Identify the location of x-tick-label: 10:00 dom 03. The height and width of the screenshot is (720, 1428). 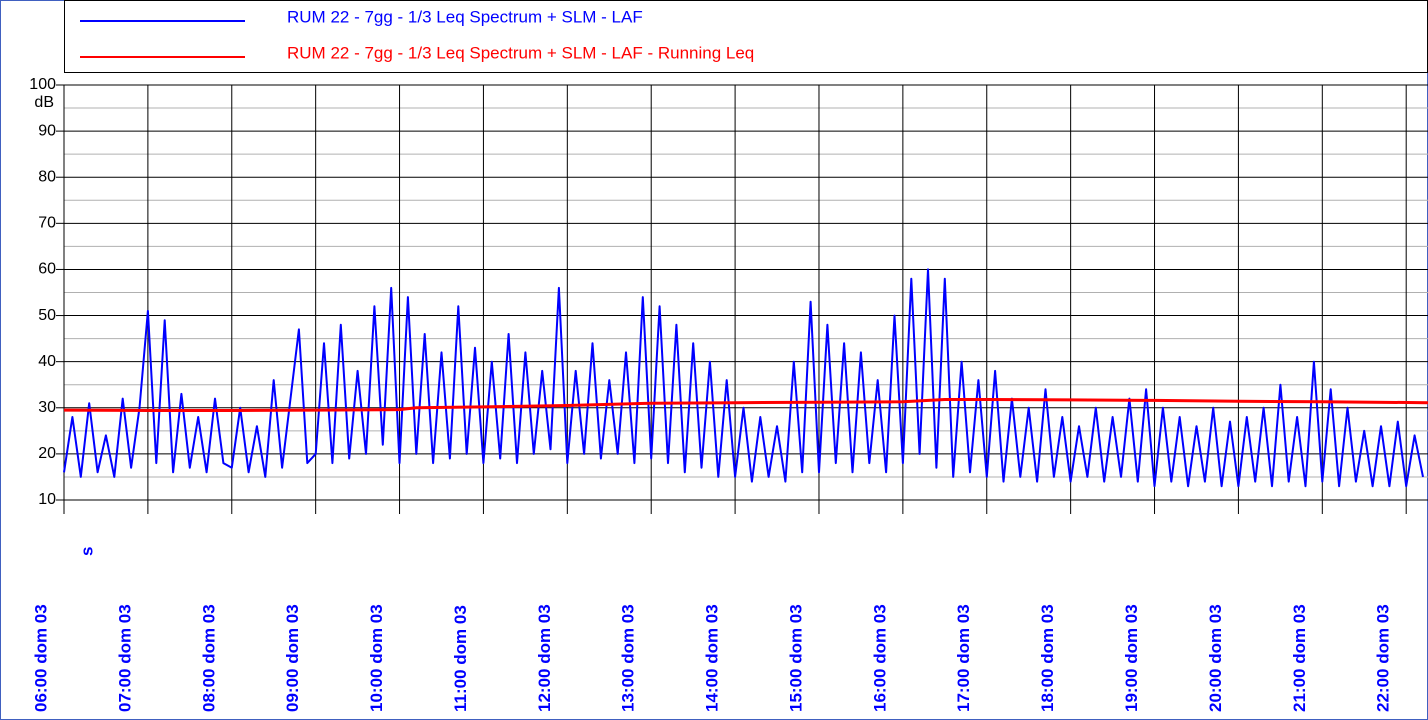
(376, 658).